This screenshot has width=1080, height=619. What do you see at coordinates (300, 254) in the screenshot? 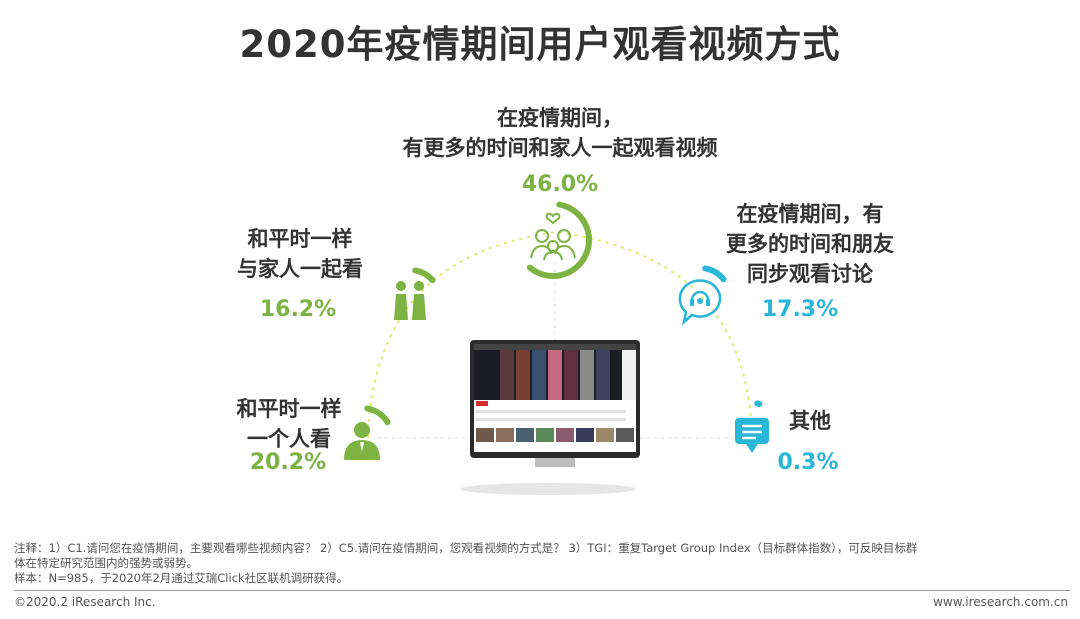
I see `label-with-family-as-usual: 和平时一样 与家人一起看` at bounding box center [300, 254].